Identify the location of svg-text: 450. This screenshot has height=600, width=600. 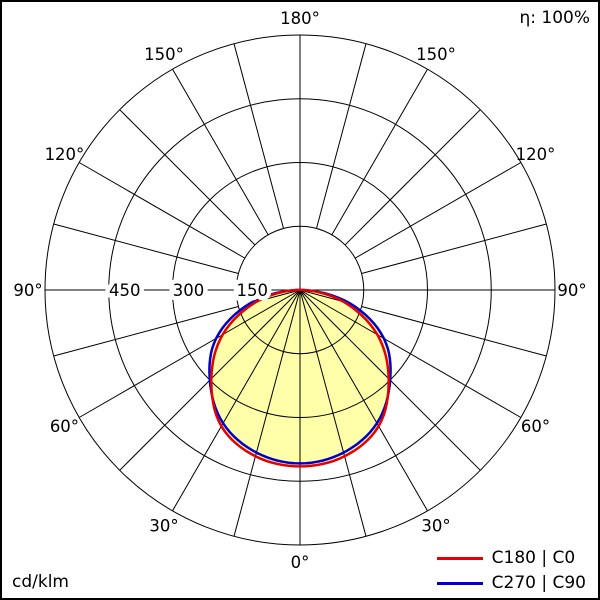
(125, 290).